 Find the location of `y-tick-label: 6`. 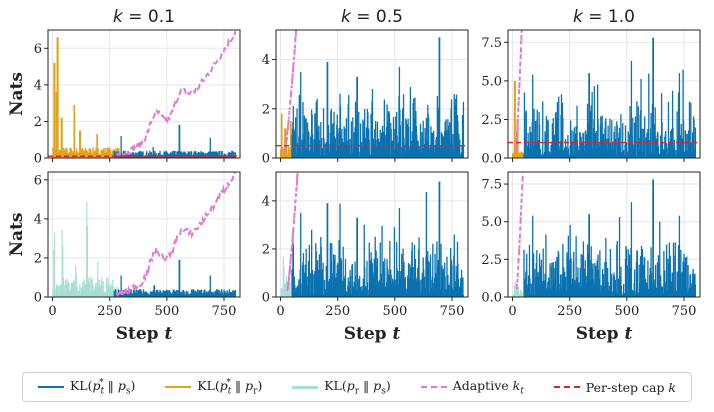

y-tick-label: 6 is located at coordinates (38, 180).